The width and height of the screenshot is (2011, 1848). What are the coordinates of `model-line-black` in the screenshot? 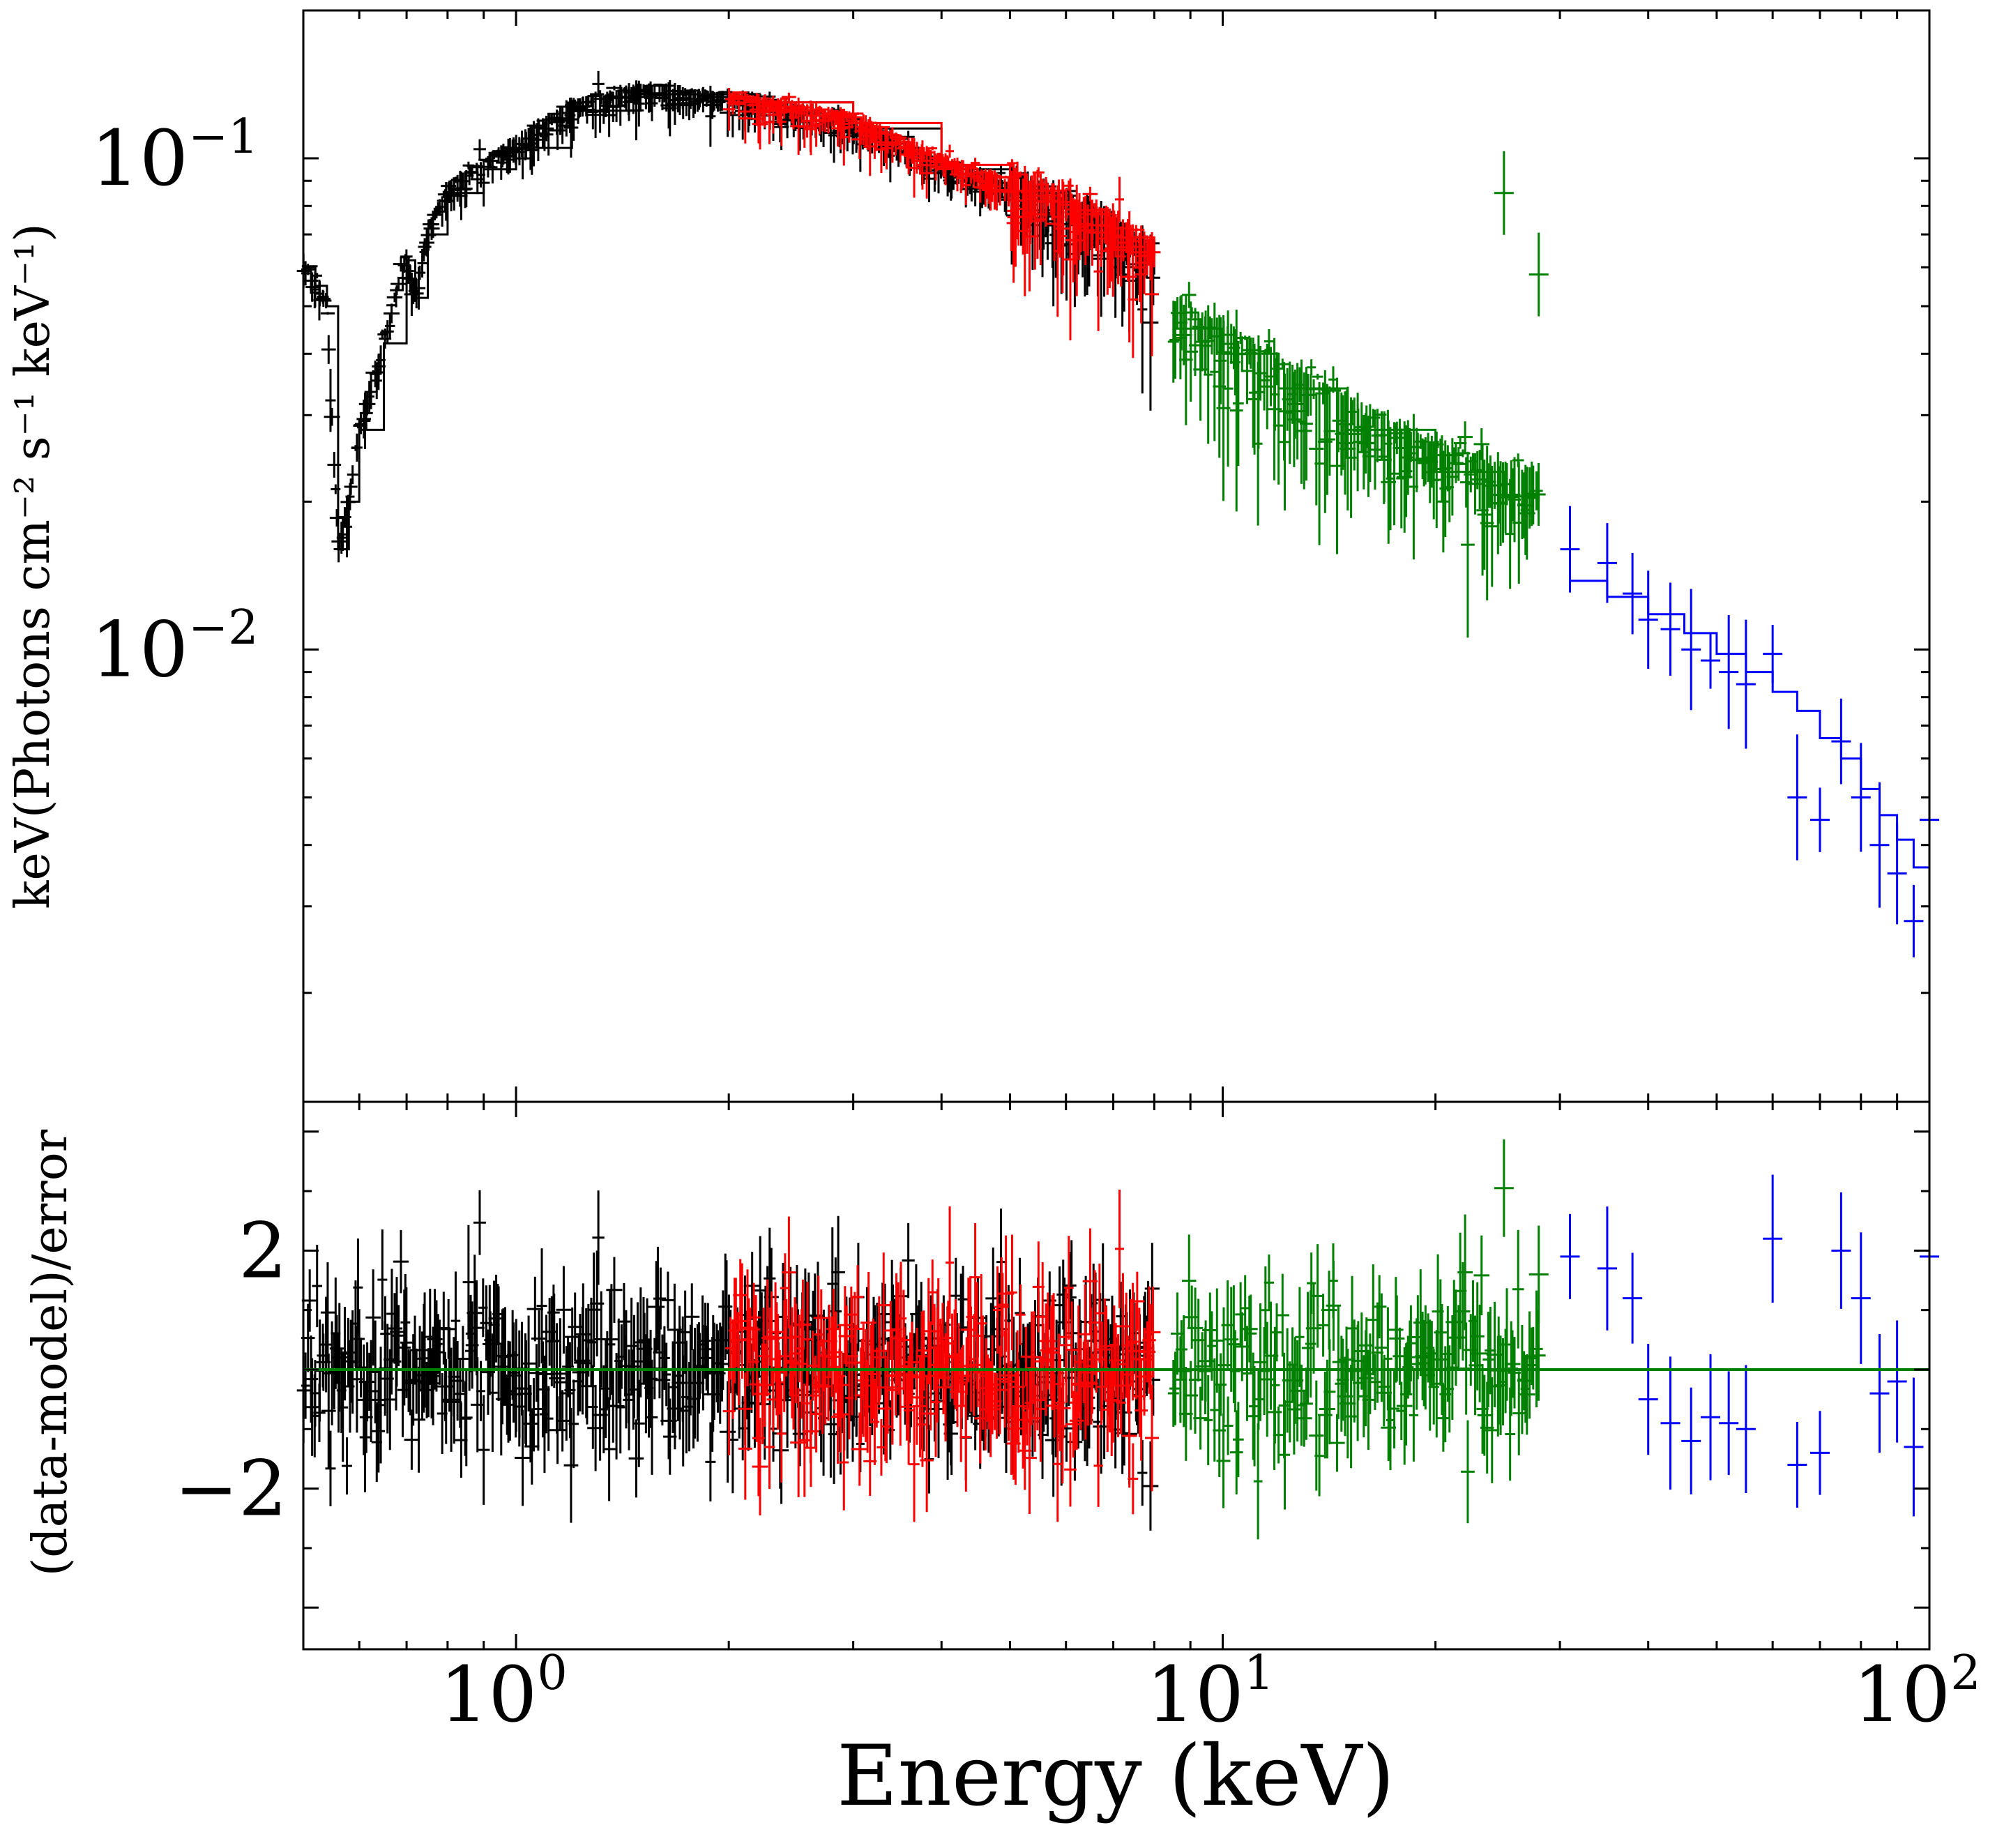 It's located at (729, 322).